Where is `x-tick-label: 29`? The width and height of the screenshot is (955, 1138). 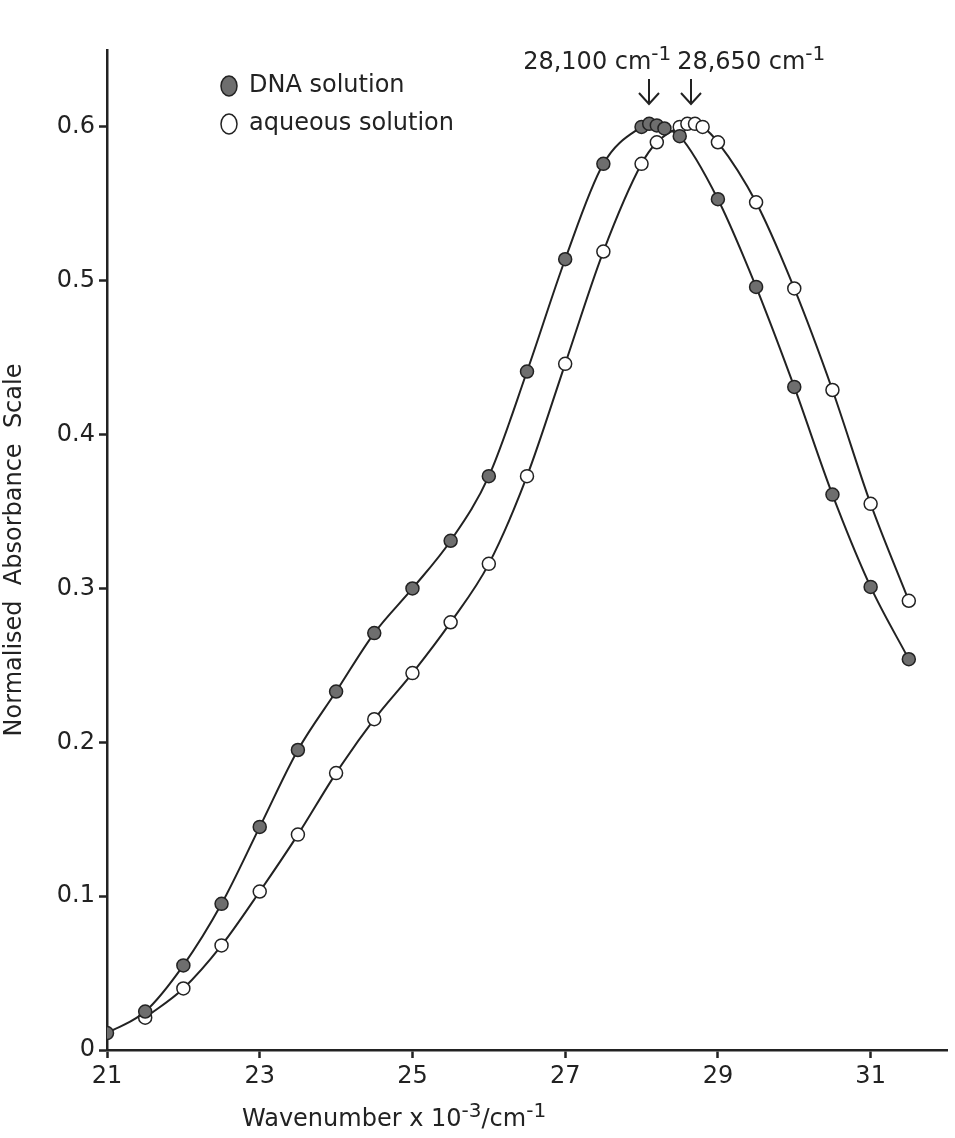 x-tick-label: 29 is located at coordinates (718, 1074).